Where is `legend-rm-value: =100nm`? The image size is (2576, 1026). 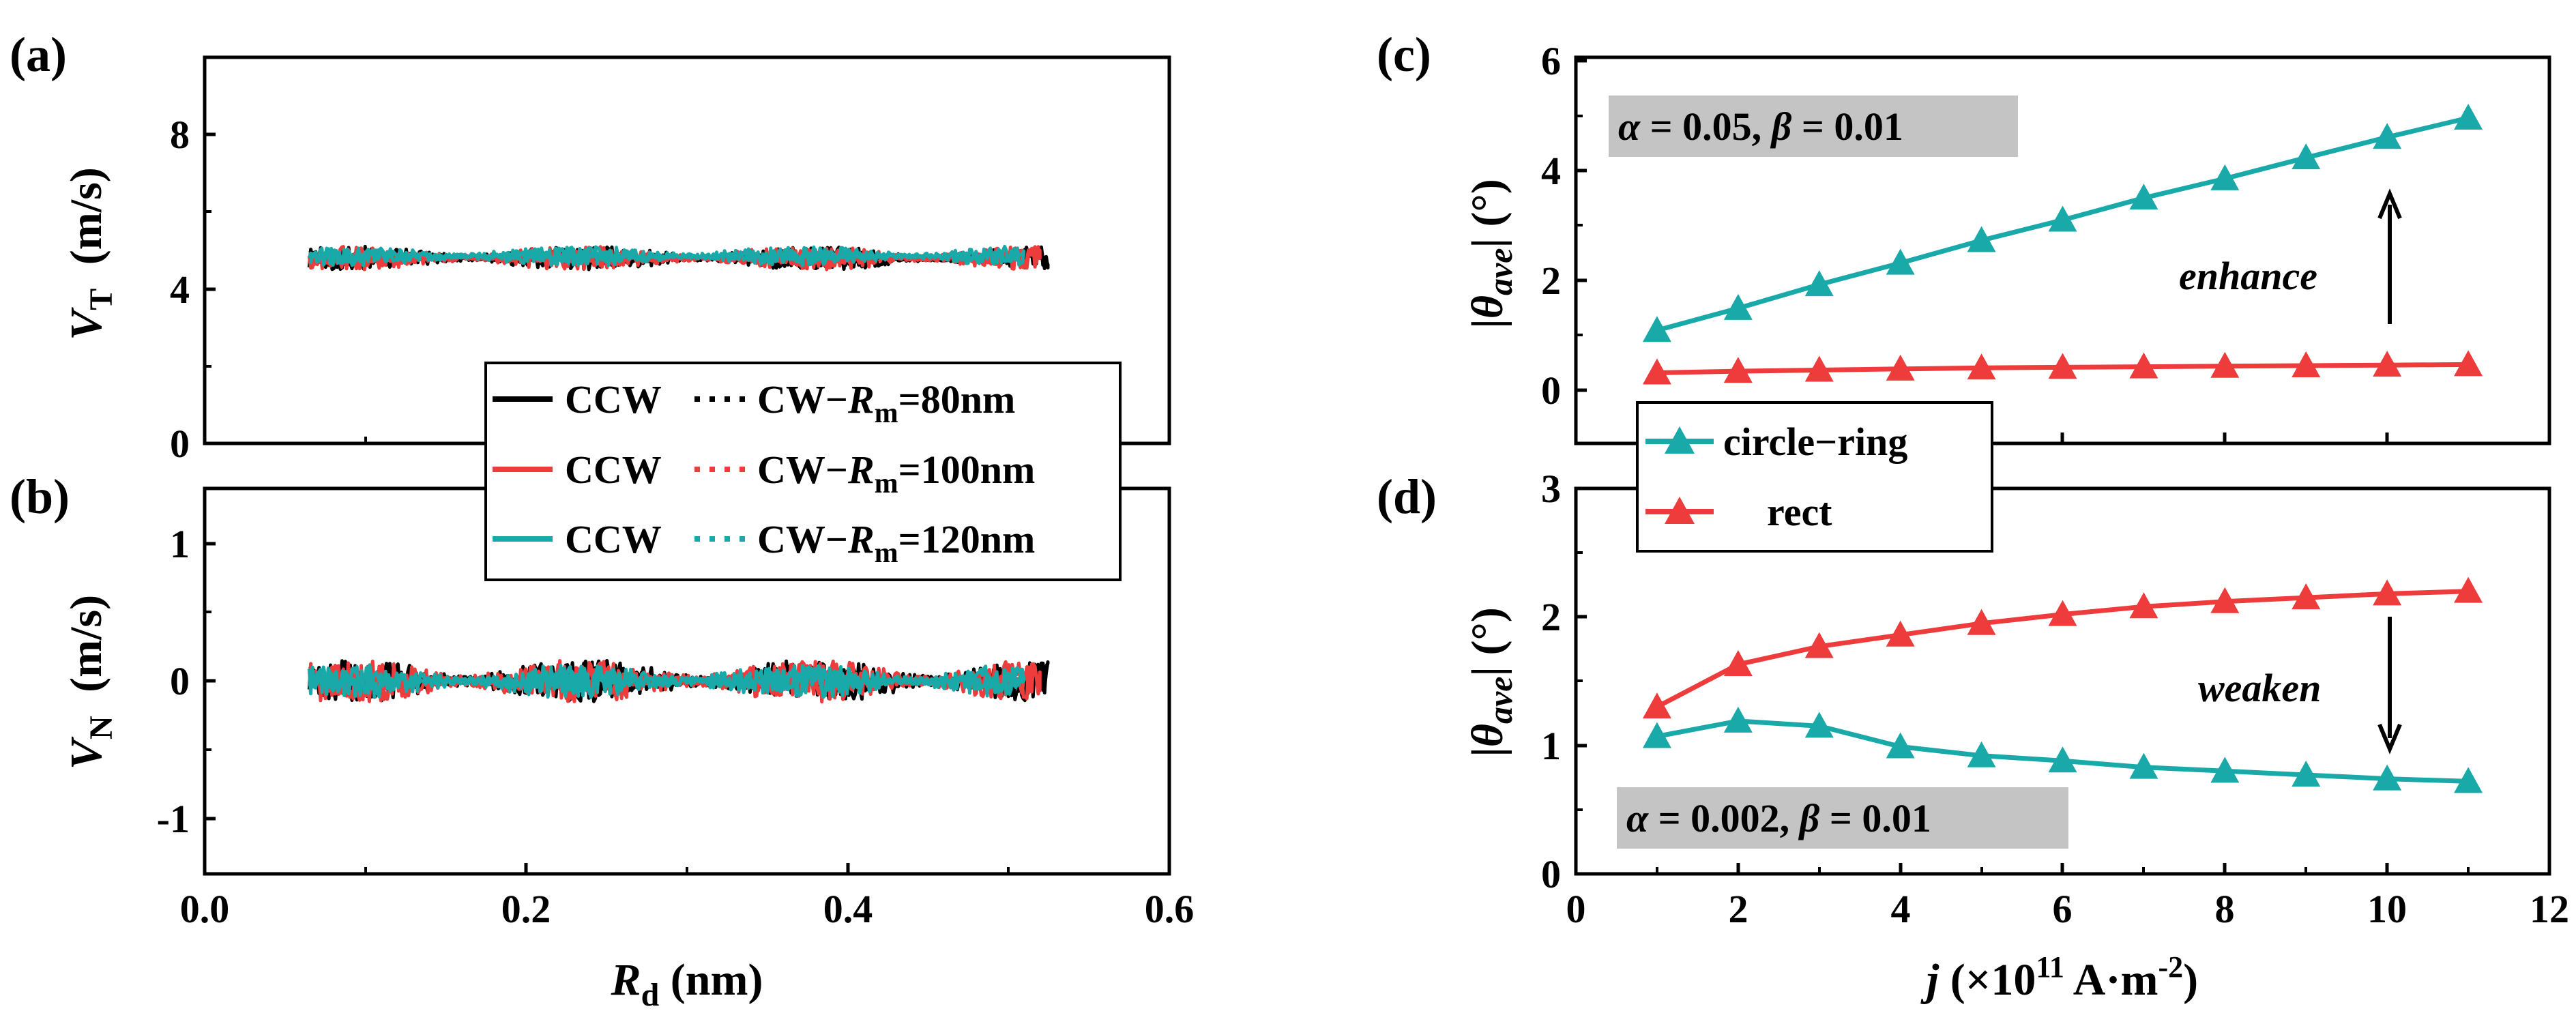
legend-rm-value: =100nm is located at coordinates (967, 470).